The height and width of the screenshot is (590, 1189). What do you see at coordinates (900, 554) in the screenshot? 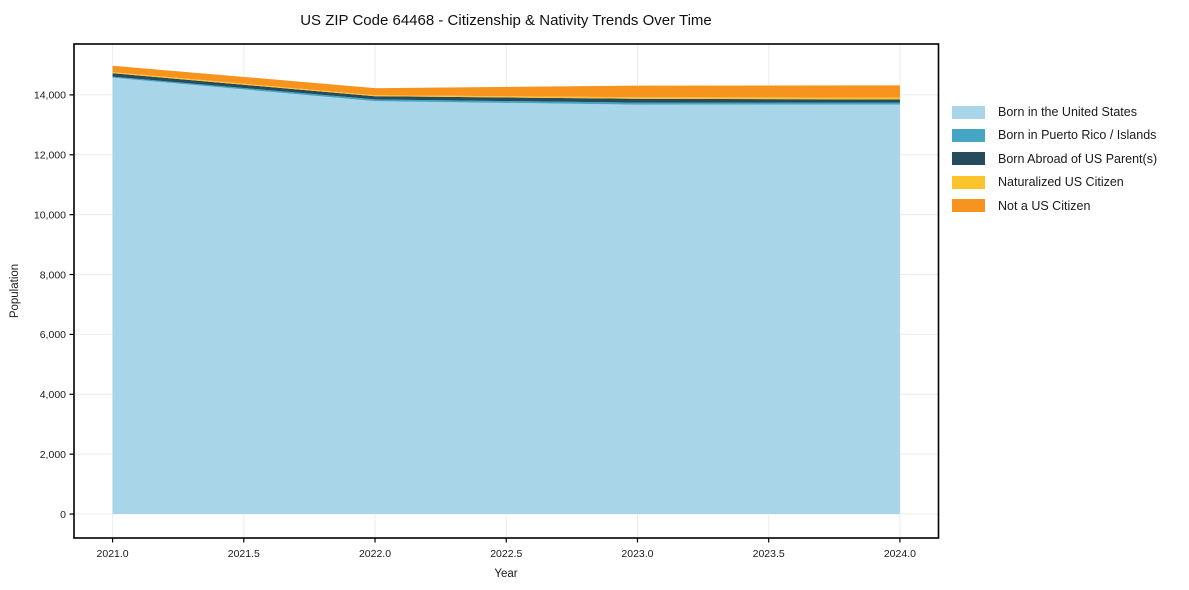
I see `x-tick-label: 2024.0` at bounding box center [900, 554].